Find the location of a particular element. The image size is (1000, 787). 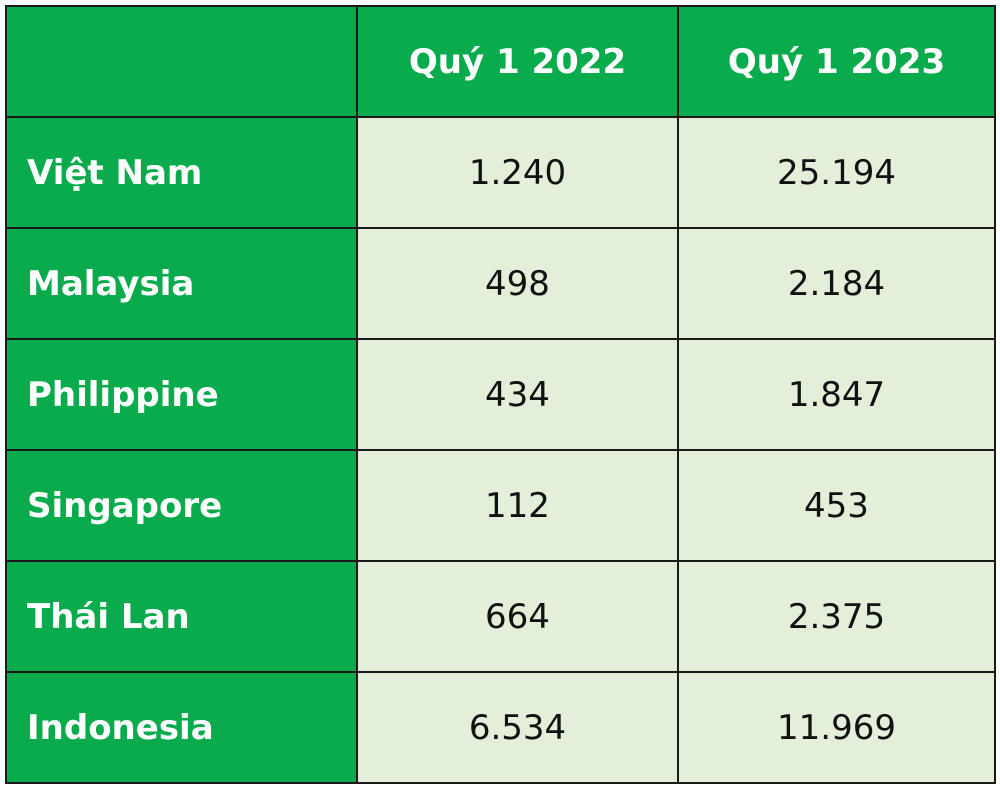

row-header: Philippine is located at coordinates (181, 394).